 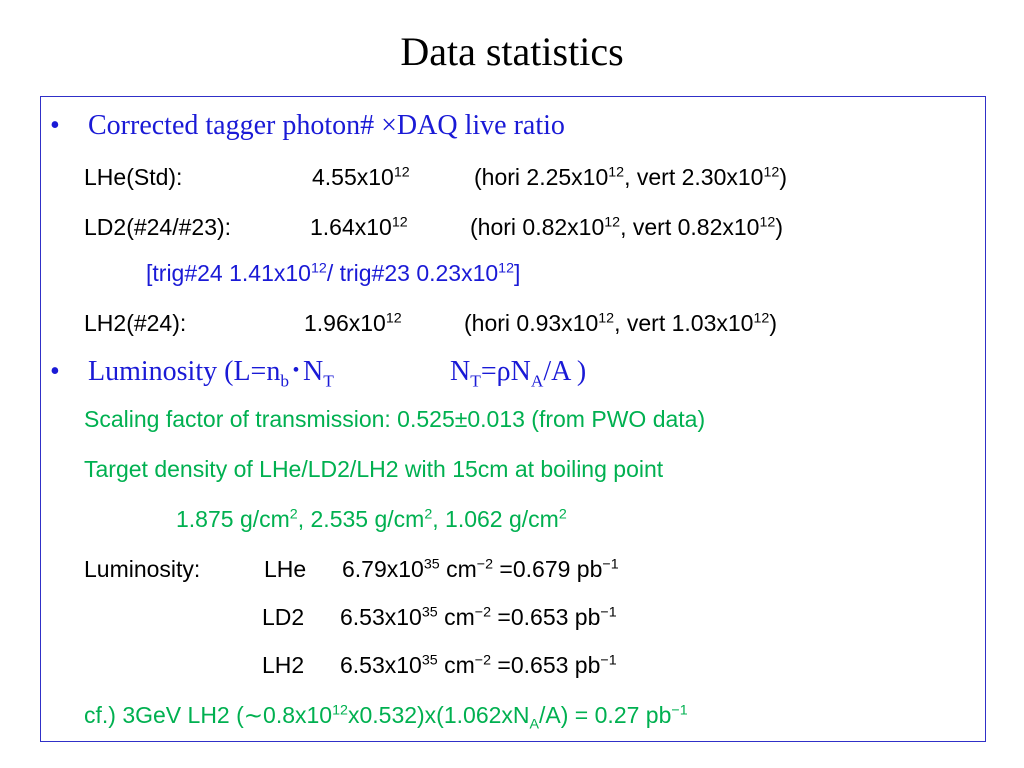 I want to click on slide-title: Data statistics, so click(x=512, y=51).